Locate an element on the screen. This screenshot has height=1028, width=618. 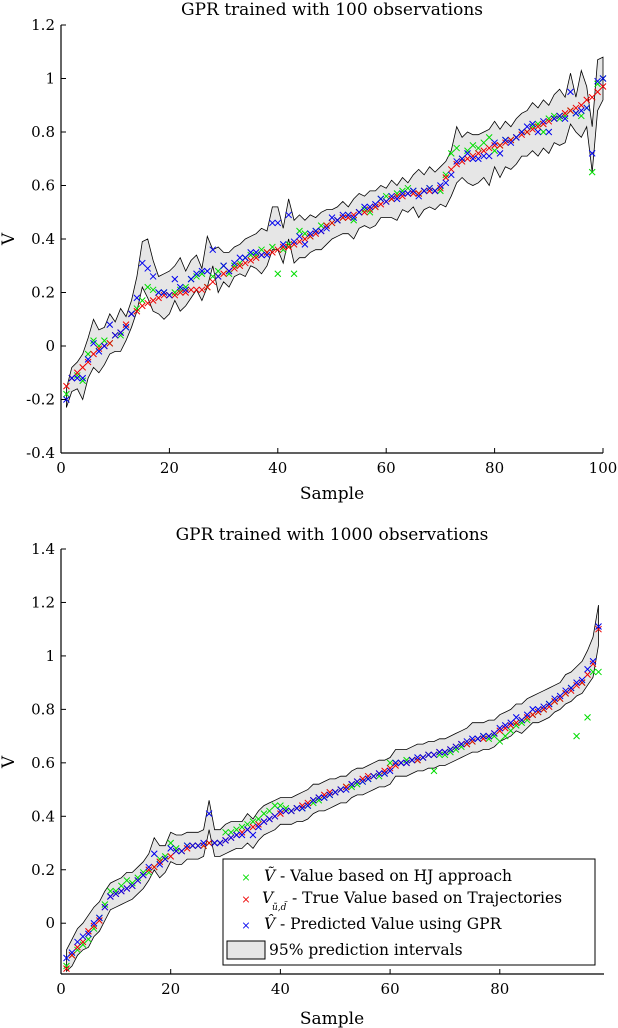
y-tick-label: 0.6 is located at coordinates (43, 763).